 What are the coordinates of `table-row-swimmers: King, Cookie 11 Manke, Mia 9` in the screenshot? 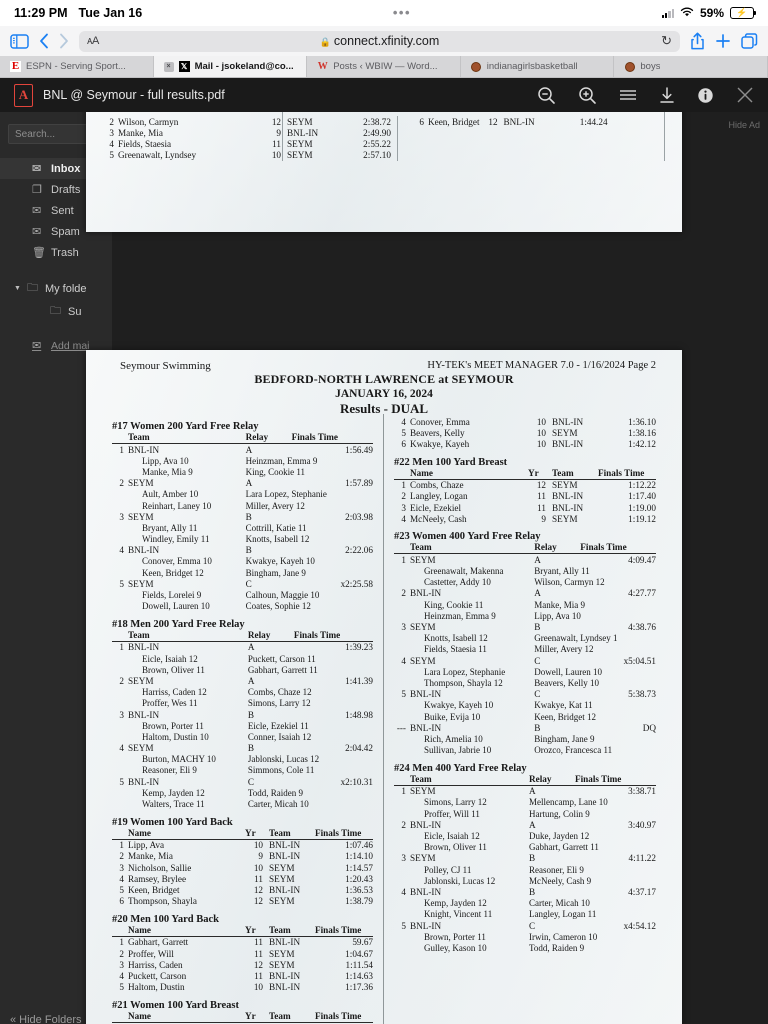 It's located at (525, 604).